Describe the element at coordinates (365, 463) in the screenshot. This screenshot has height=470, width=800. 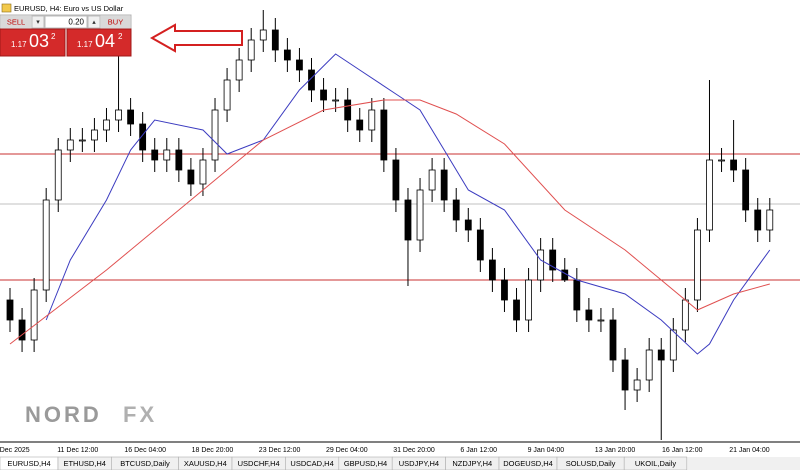
I see `tab-label: GBPUSD,H4` at that location.